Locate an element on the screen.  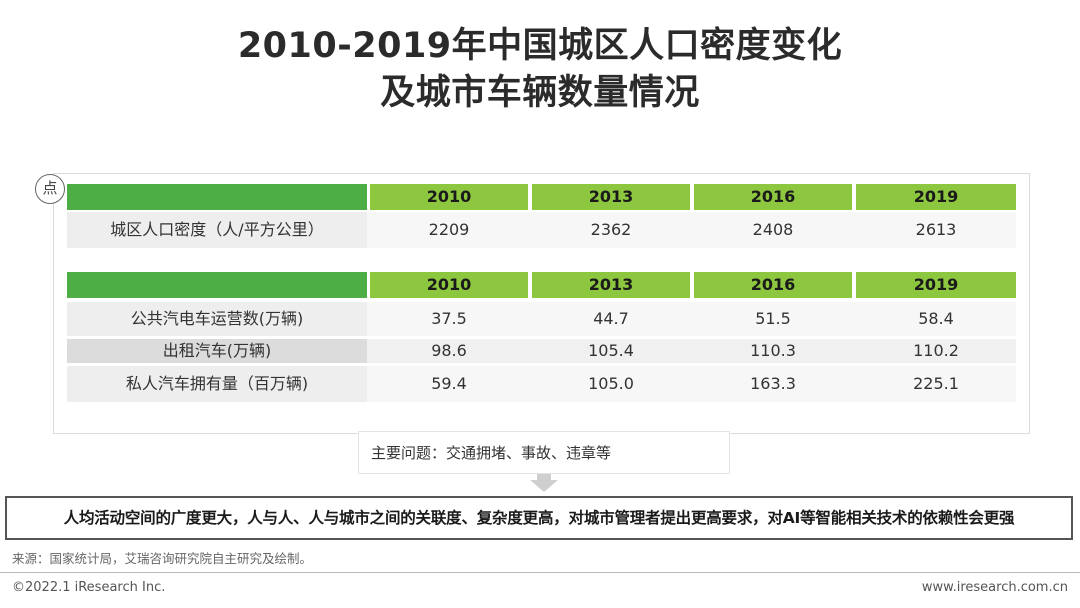
table2-cell: 58.4 is located at coordinates (936, 318).